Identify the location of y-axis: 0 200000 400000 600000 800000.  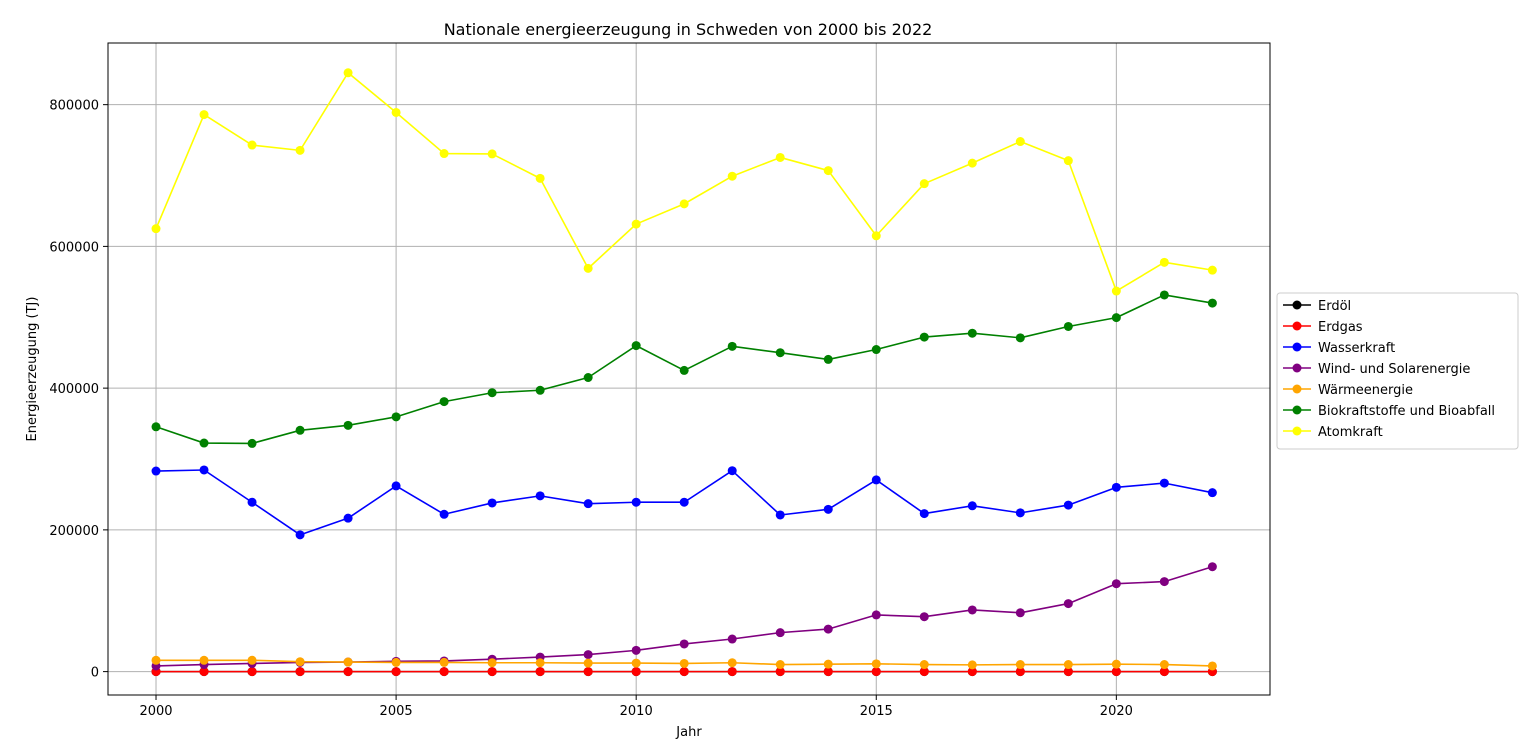
(78, 390).